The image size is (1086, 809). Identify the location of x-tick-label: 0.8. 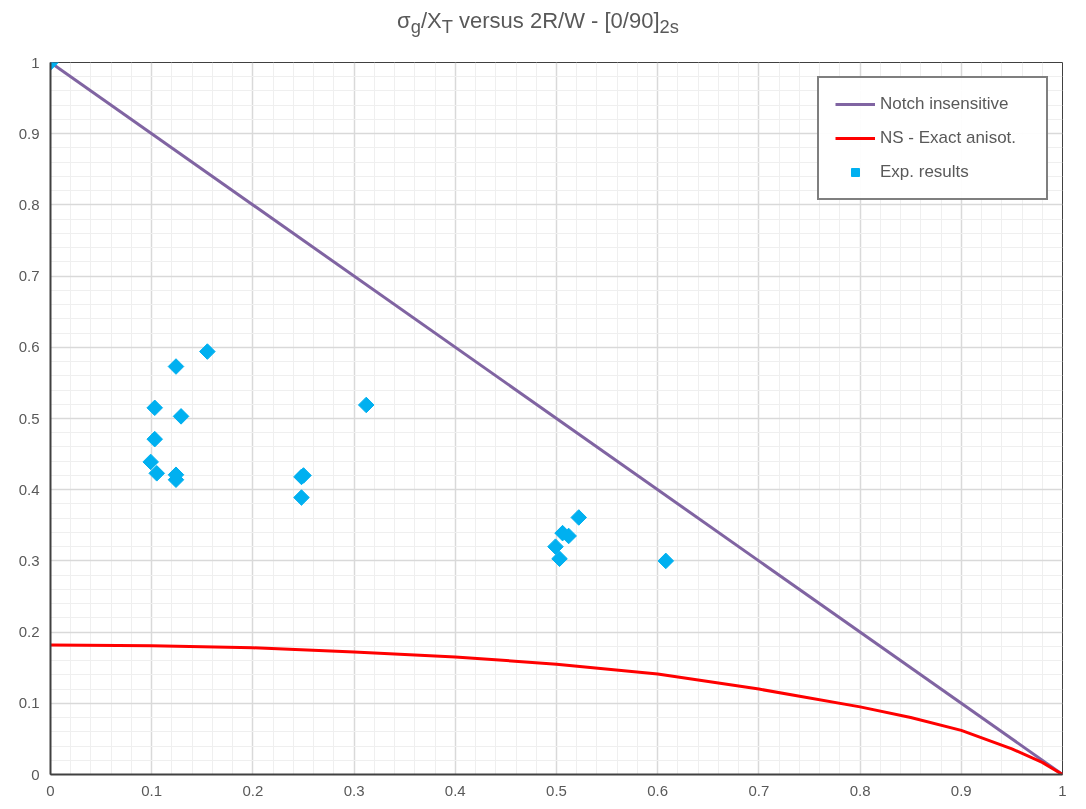
(860, 790).